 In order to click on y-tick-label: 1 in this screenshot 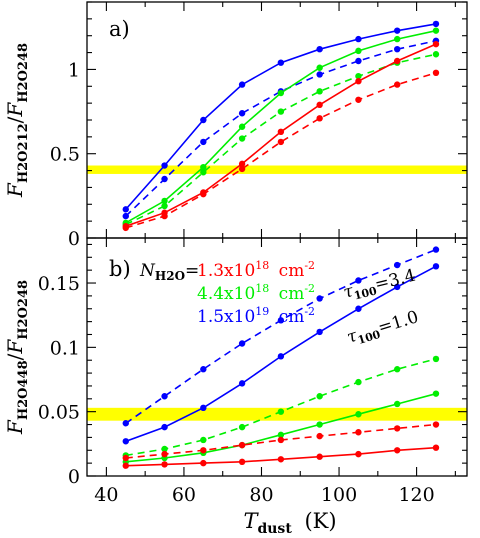, I will do `click(74, 70)`.